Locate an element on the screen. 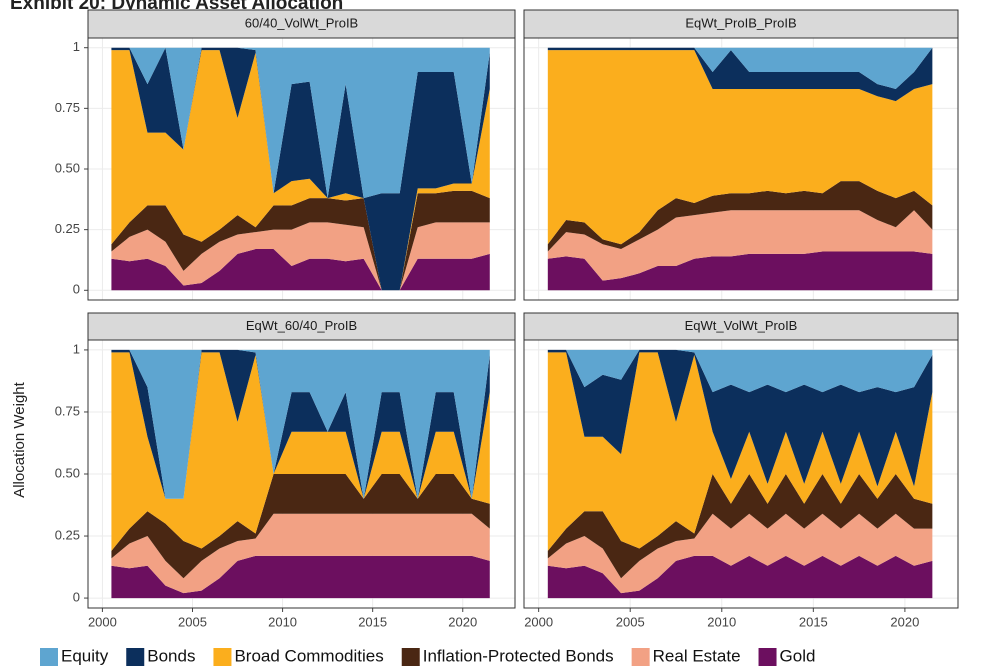 The image size is (984, 671). legend-label: Real Estate is located at coordinates (697, 655).